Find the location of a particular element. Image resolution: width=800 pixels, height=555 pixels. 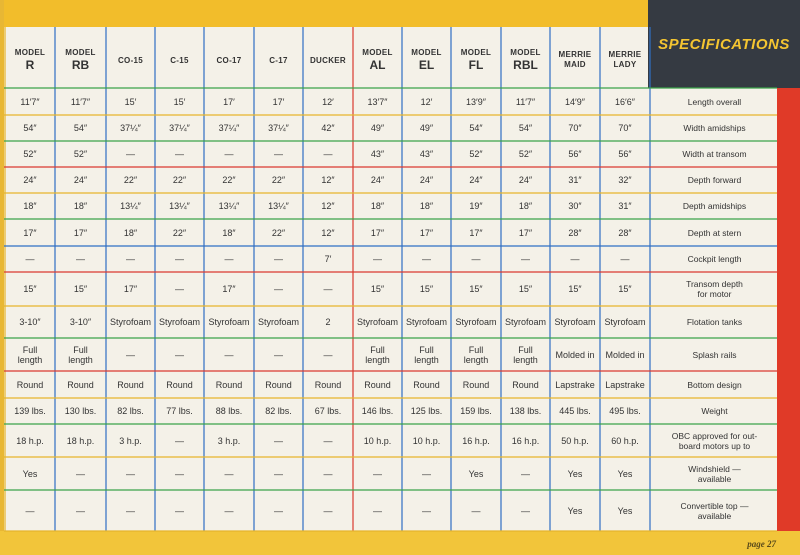

table-cell: 37¼″ is located at coordinates (229, 128).